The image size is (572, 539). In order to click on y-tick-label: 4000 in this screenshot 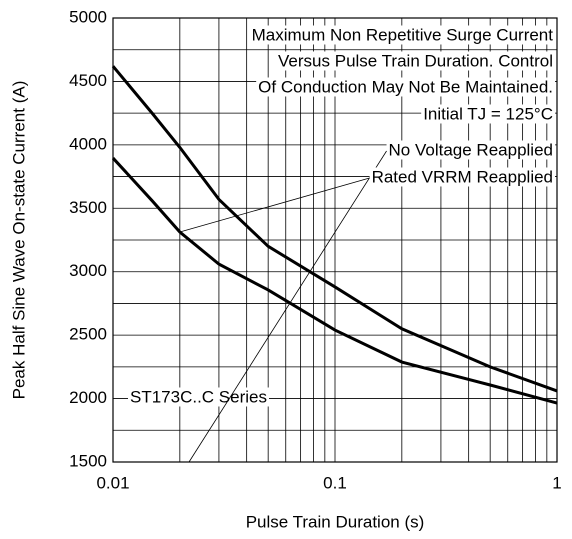, I will do `click(88, 143)`.